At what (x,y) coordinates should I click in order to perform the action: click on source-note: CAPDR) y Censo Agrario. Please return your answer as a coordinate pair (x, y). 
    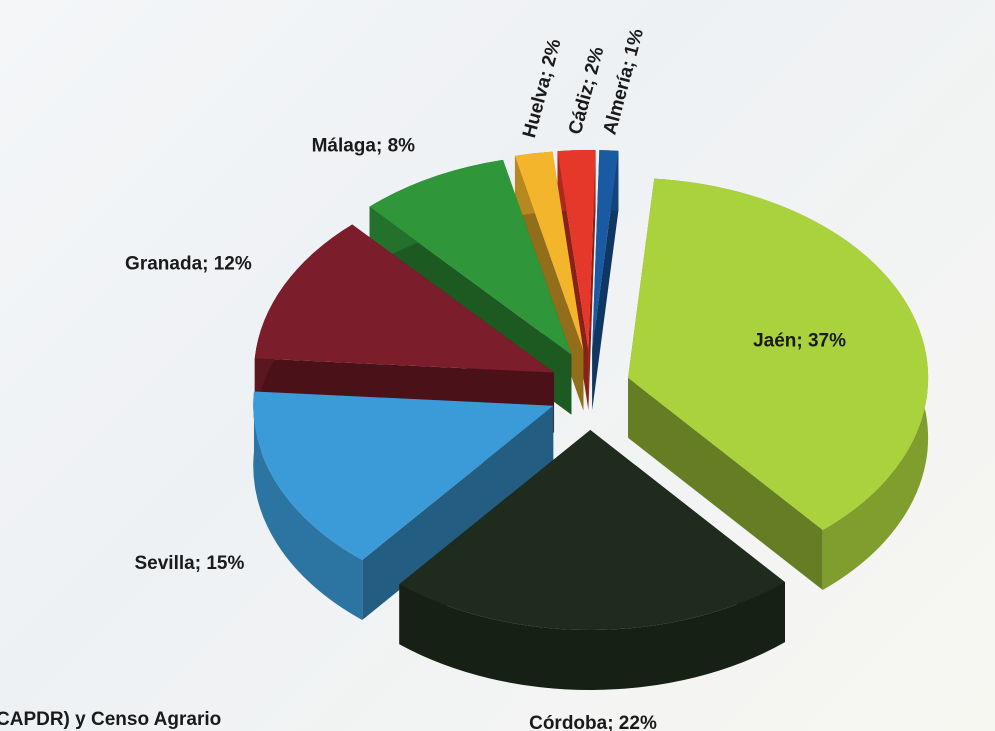
    Looking at the image, I should click on (110, 719).